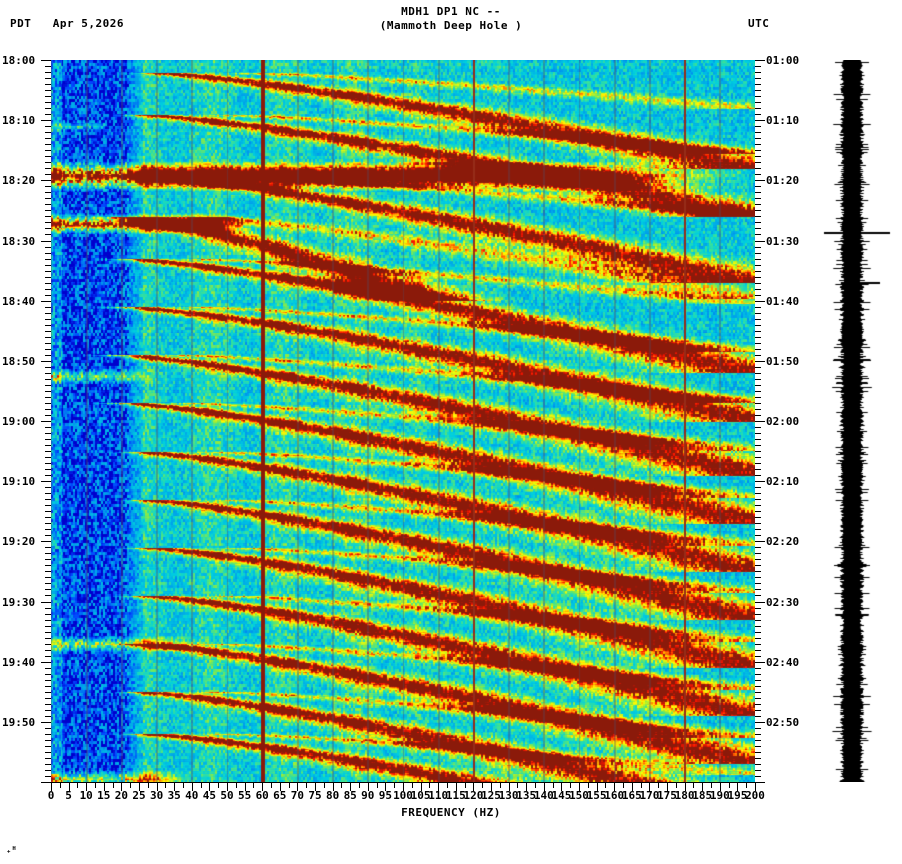 This screenshot has width=902, height=864. I want to click on time-label-local: 18:20, so click(19, 181).